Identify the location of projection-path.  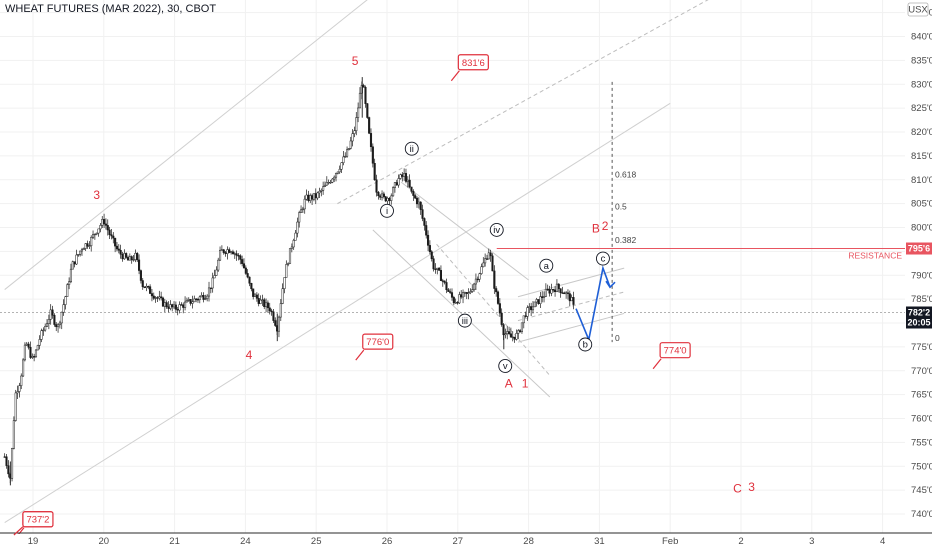
(593, 304).